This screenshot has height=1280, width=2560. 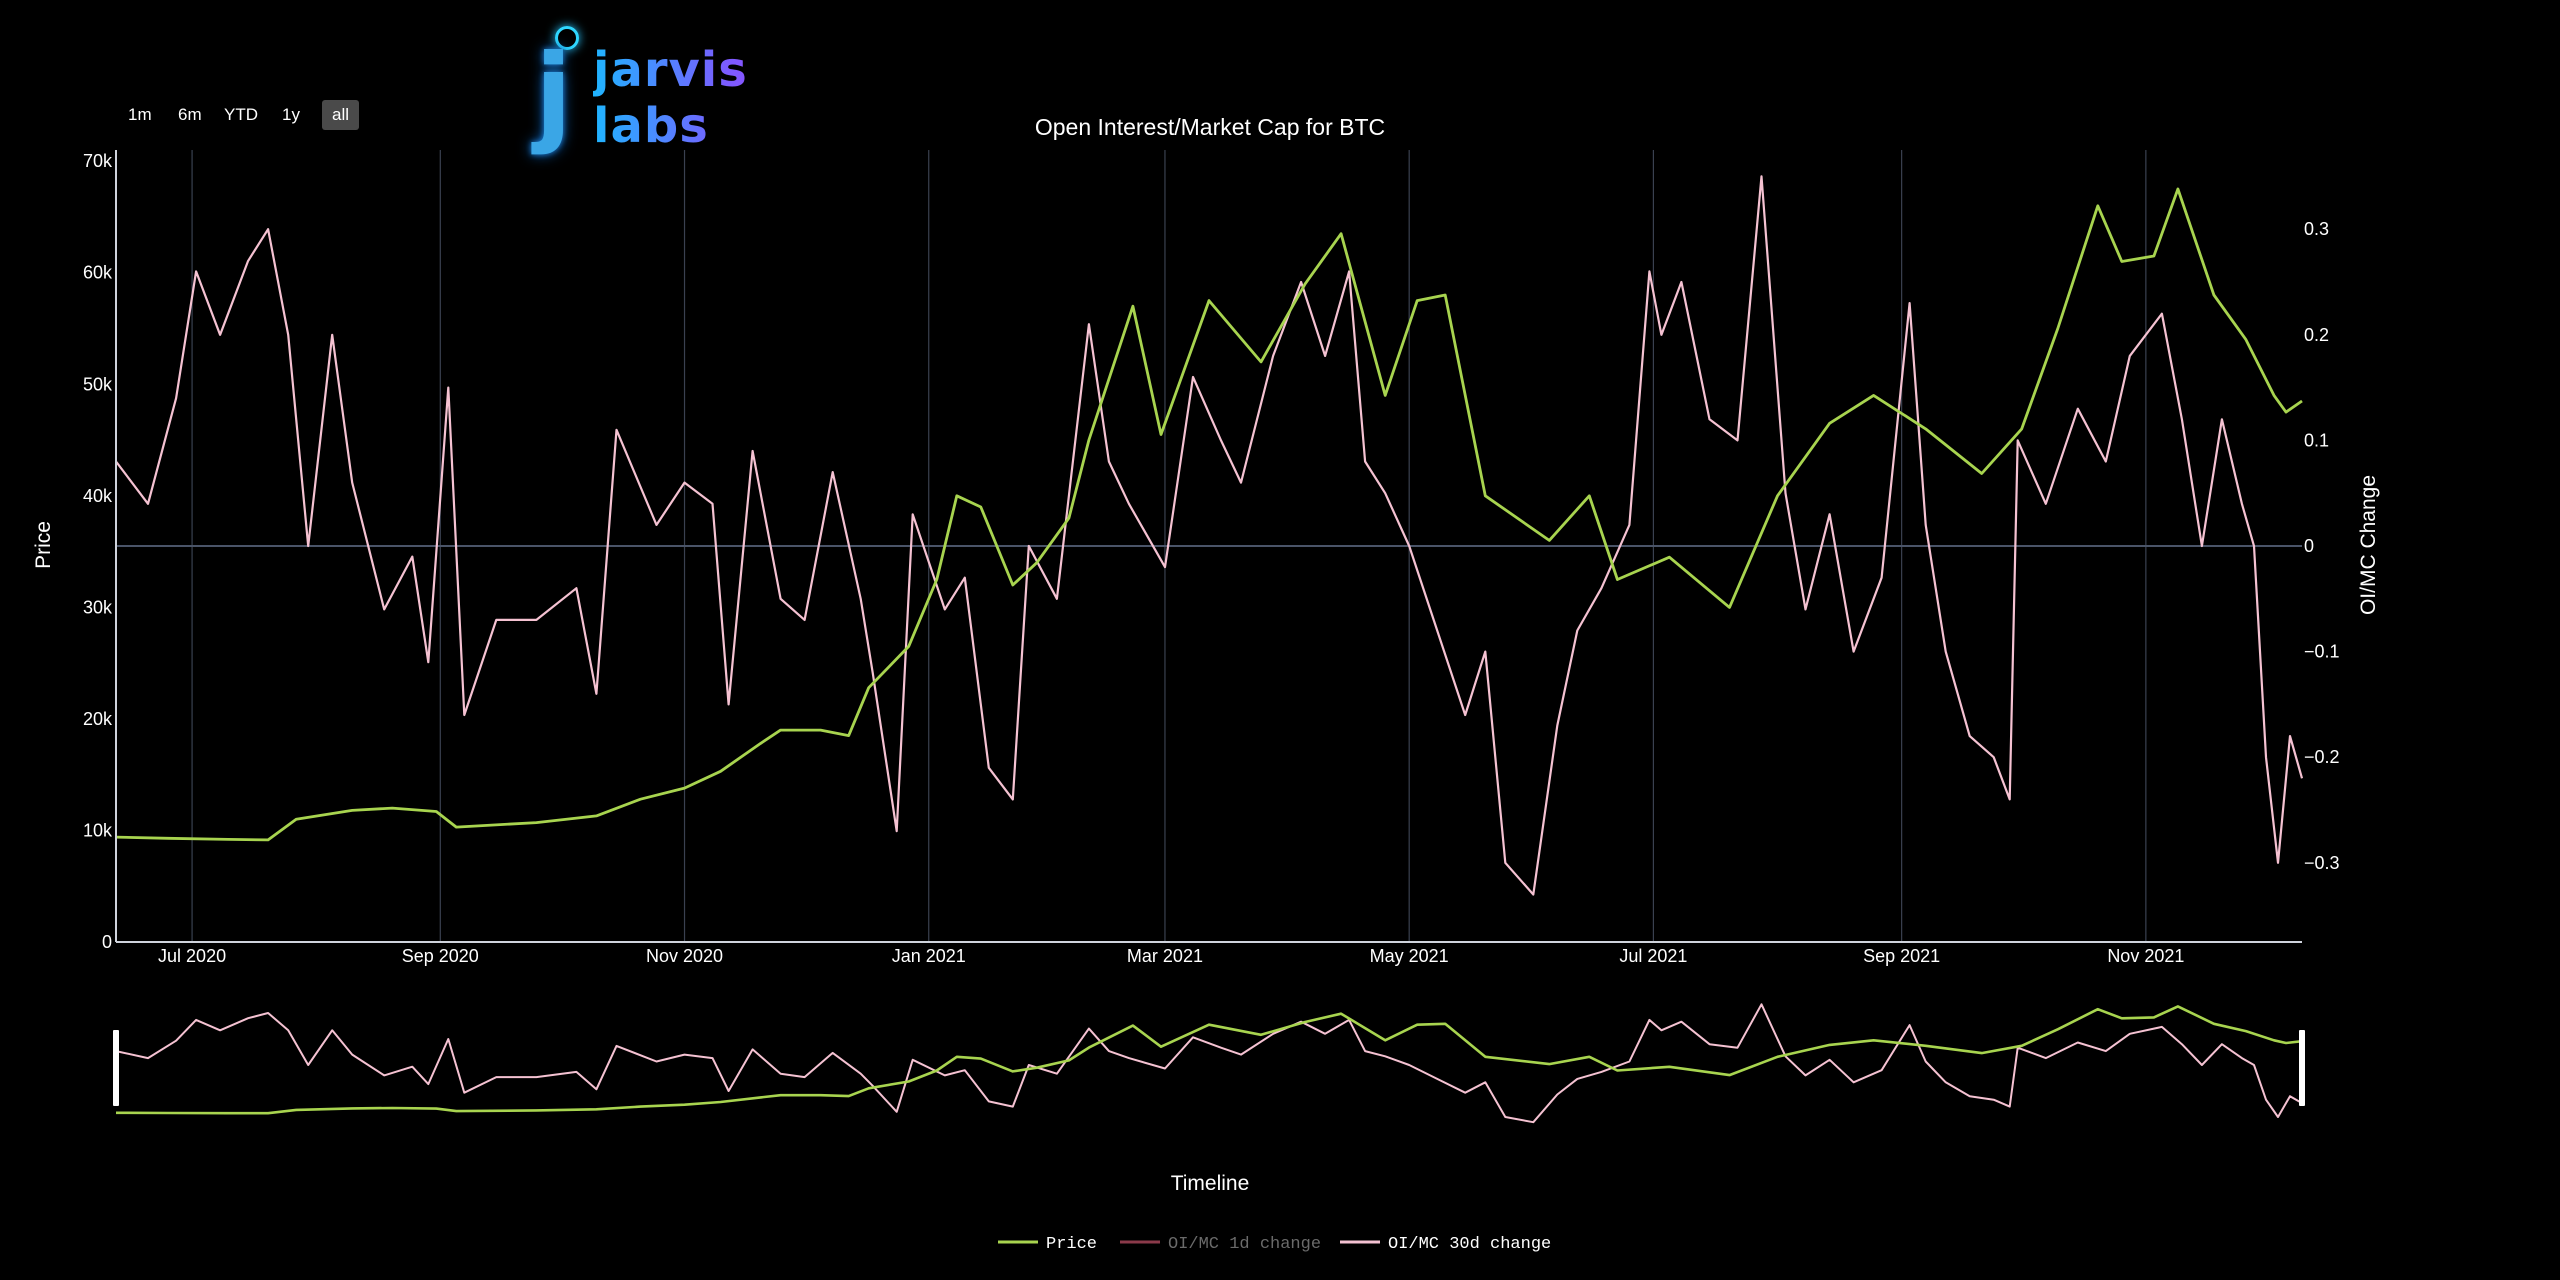 I want to click on y2-tick-label: −0.3, so click(x=2322, y=863).